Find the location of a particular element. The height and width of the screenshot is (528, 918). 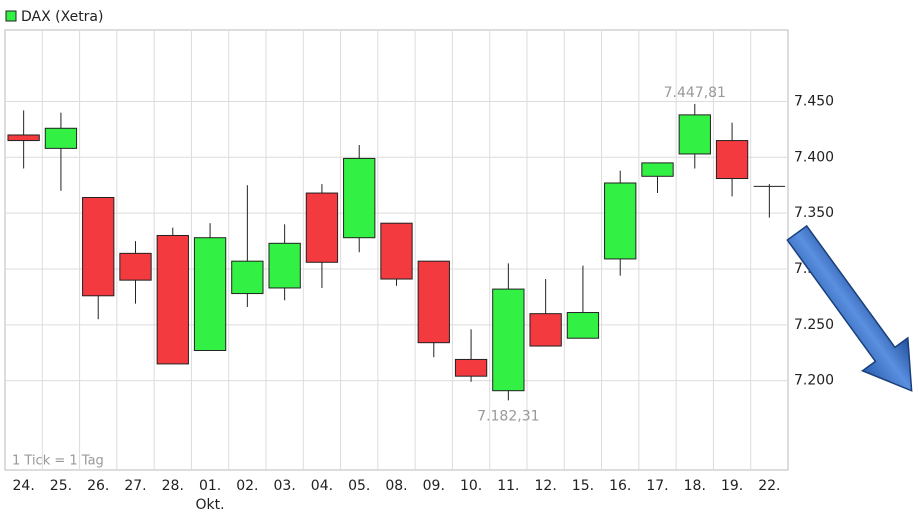

x-tick-label: 10. is located at coordinates (471, 486).